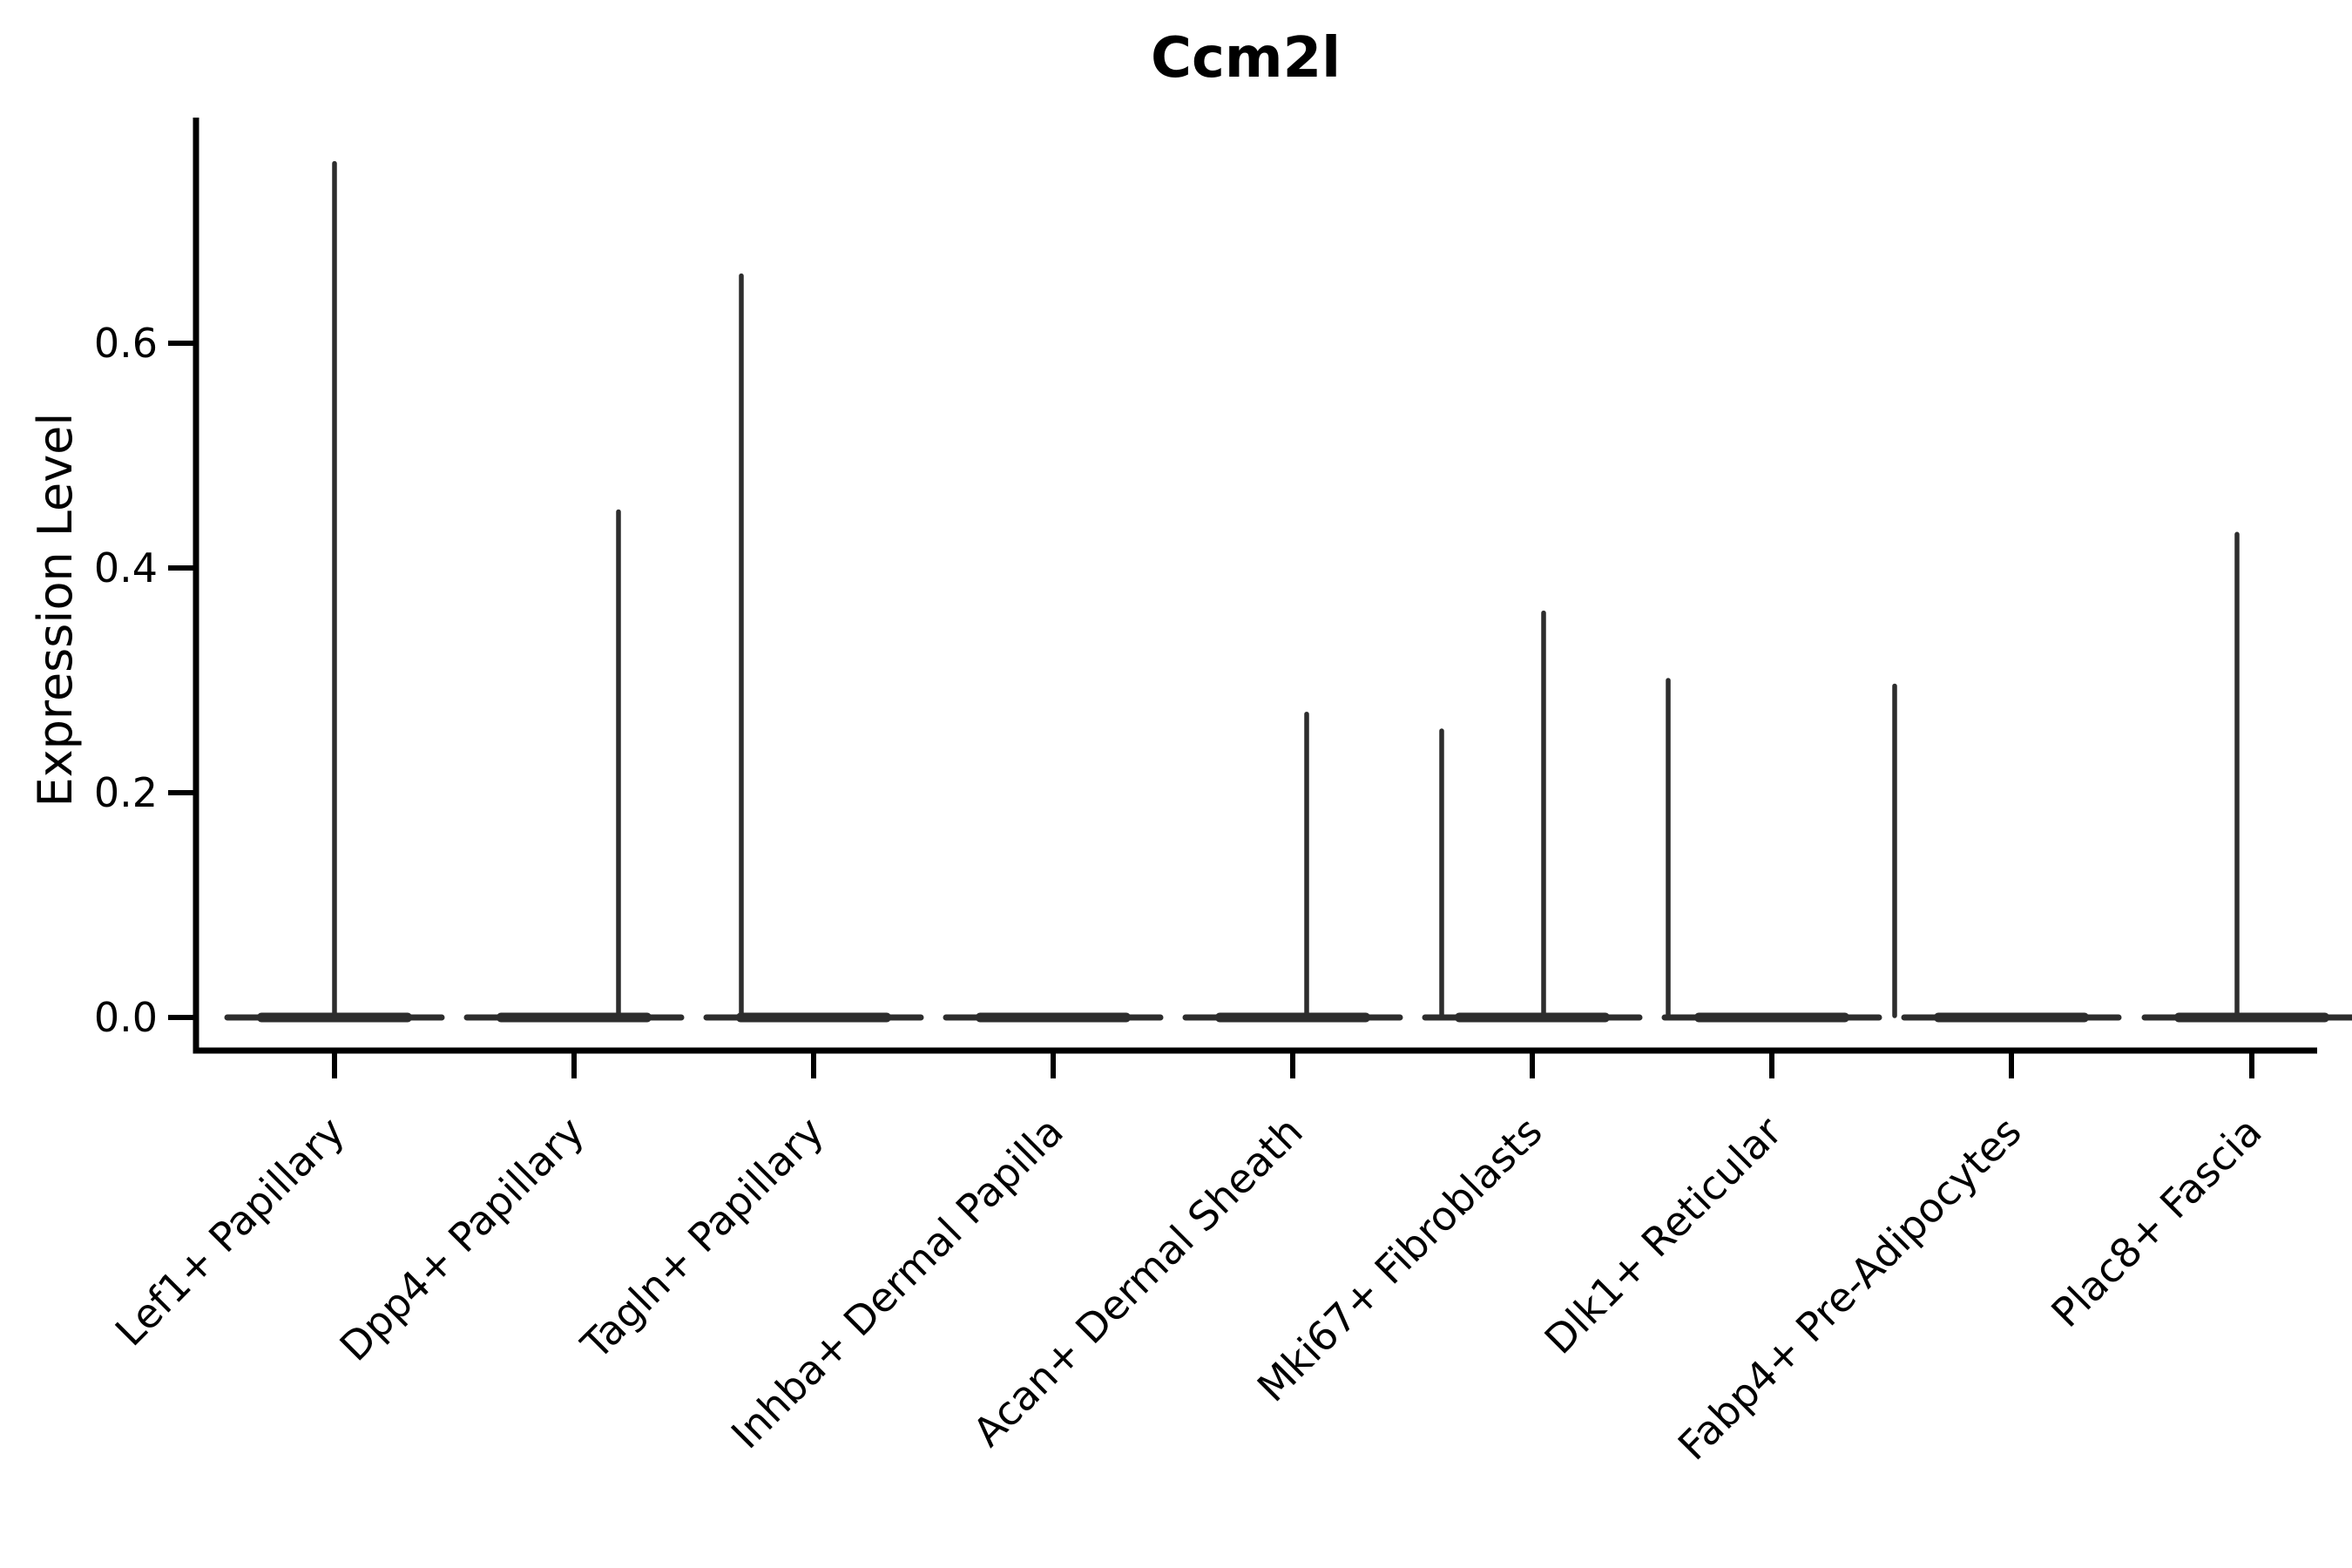 Image resolution: width=2352 pixels, height=1568 pixels. I want to click on x-tick-label: Dlk1+ Reticular, so click(1664, 1235).